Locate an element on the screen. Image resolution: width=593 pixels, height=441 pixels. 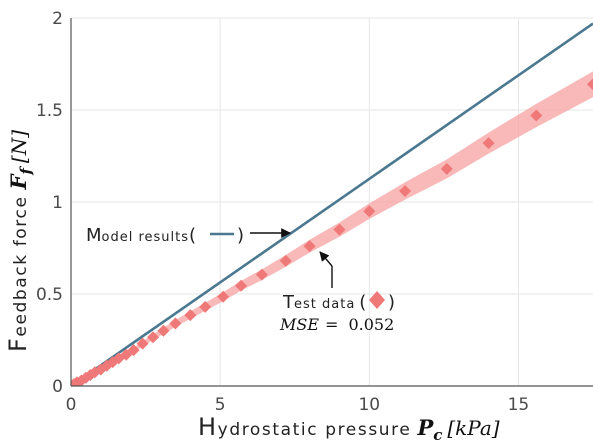
mse-symbol: MSE is located at coordinates (299, 324).